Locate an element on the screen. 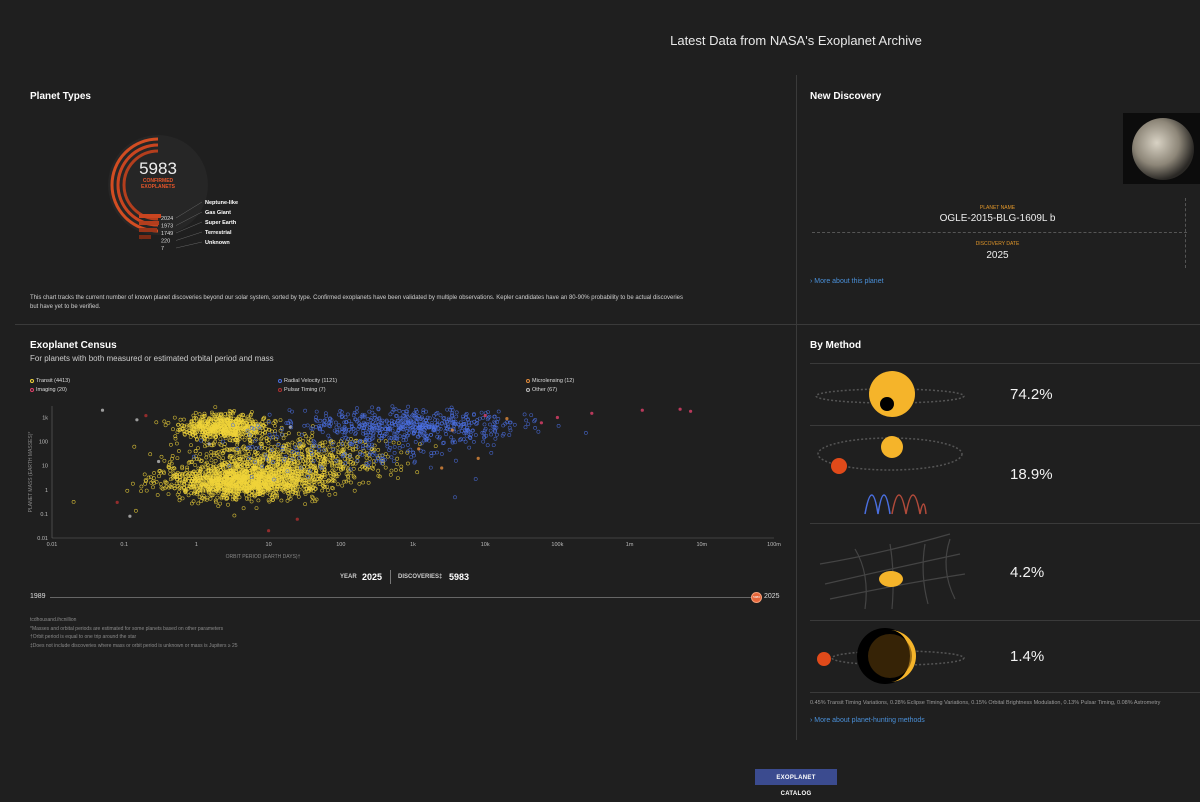  type-count: 1973 is located at coordinates (167, 227).